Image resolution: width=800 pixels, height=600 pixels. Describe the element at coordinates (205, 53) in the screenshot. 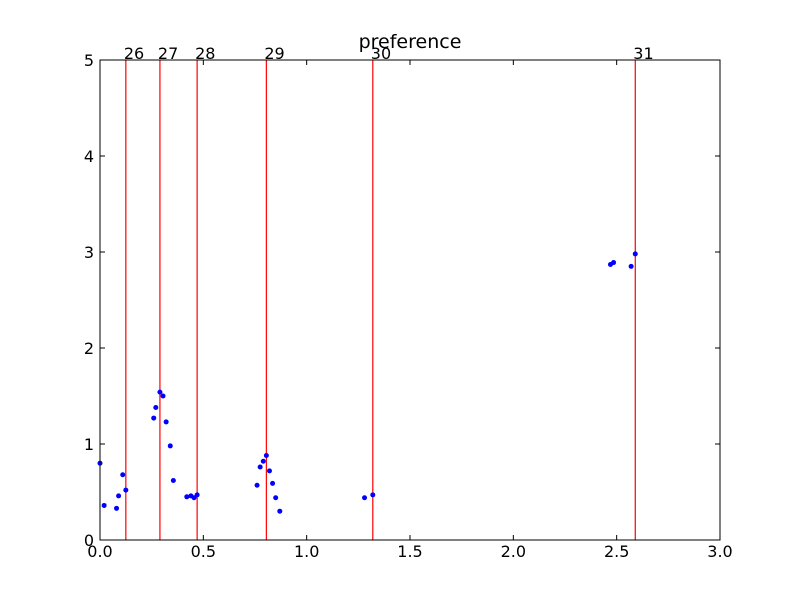

I see `marker-label-28: 28` at that location.